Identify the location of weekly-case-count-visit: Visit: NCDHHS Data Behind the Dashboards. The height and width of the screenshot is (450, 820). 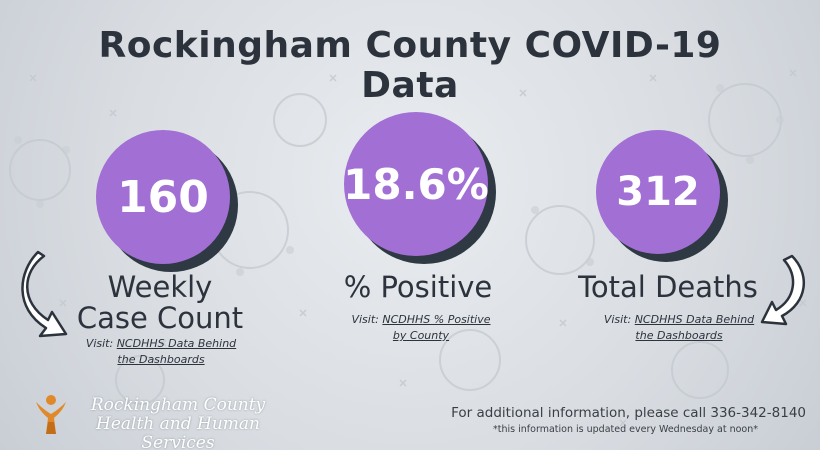
(161, 351).